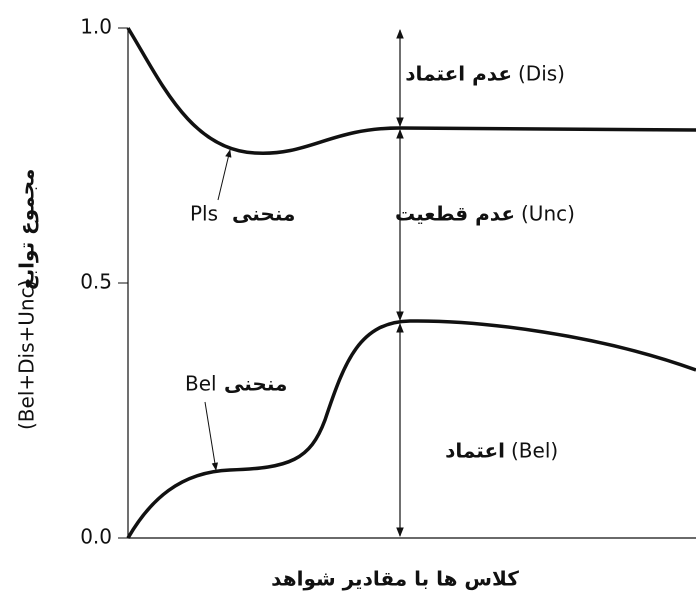 The image size is (696, 598). What do you see at coordinates (96, 282) in the screenshot?
I see `tick-label: 0.5` at bounding box center [96, 282].